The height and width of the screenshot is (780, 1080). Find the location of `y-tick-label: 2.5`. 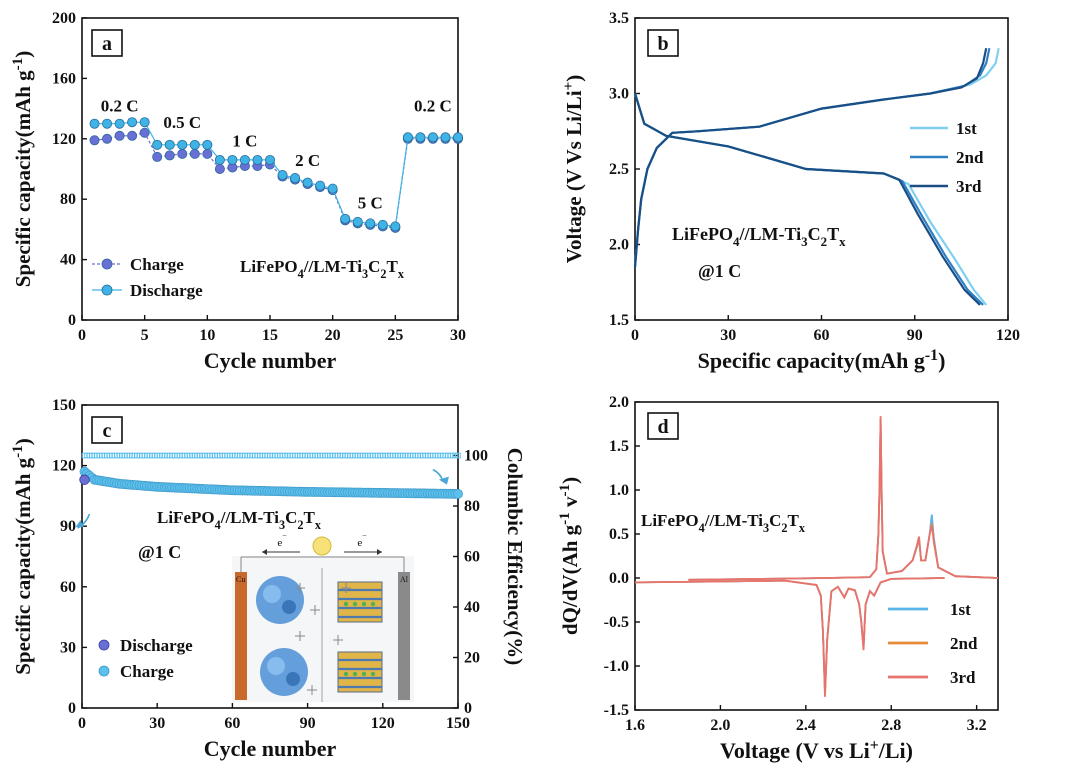

y-tick-label: 2.5 is located at coordinates (619, 169).